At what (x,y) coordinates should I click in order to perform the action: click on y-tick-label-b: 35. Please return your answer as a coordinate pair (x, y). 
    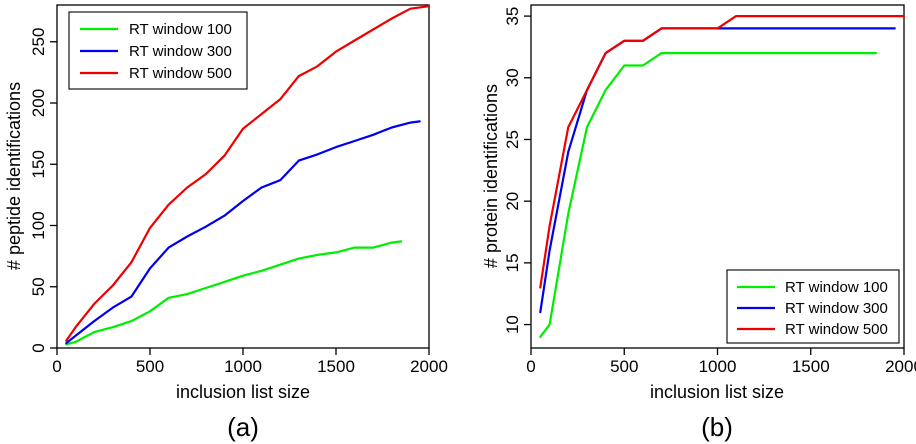
    Looking at the image, I should click on (512, 16).